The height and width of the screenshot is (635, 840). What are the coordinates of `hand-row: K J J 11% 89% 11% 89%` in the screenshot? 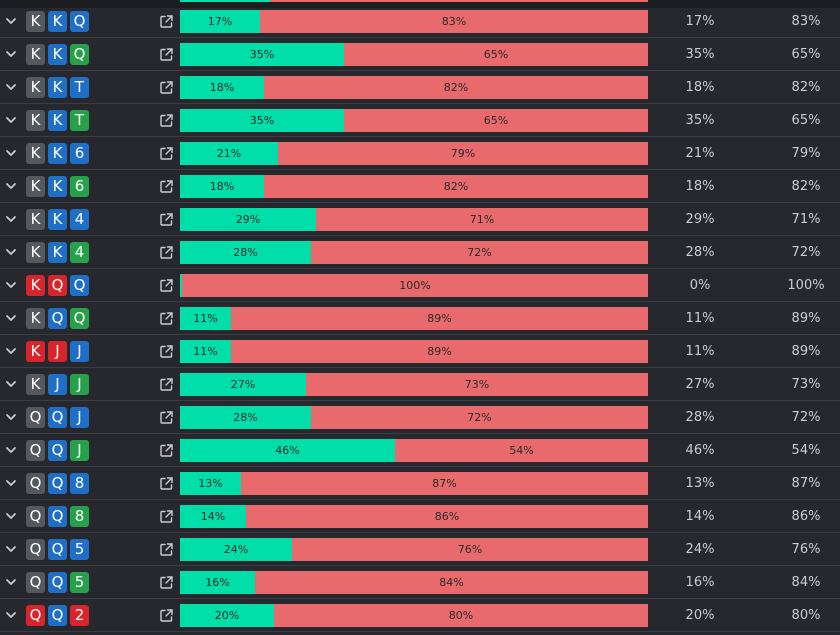 It's located at (420, 351).